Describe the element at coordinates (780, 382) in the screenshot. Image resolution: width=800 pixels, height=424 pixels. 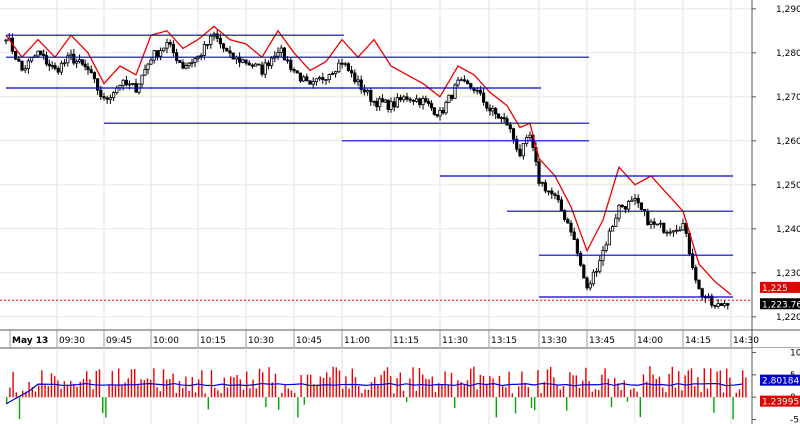
I see `volume-tag-label: 2.80184` at that location.